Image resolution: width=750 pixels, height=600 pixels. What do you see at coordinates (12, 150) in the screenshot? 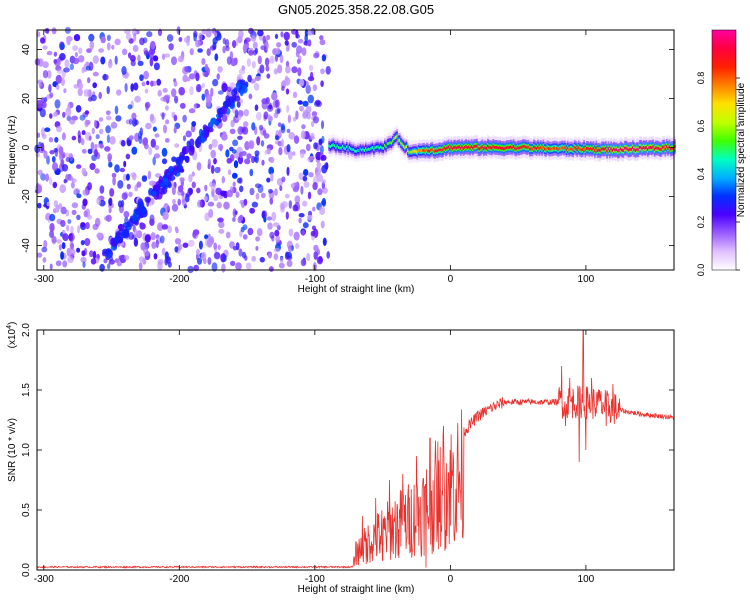
I see `spectrogram-y-label: Frequency (Hz)` at bounding box center [12, 150].